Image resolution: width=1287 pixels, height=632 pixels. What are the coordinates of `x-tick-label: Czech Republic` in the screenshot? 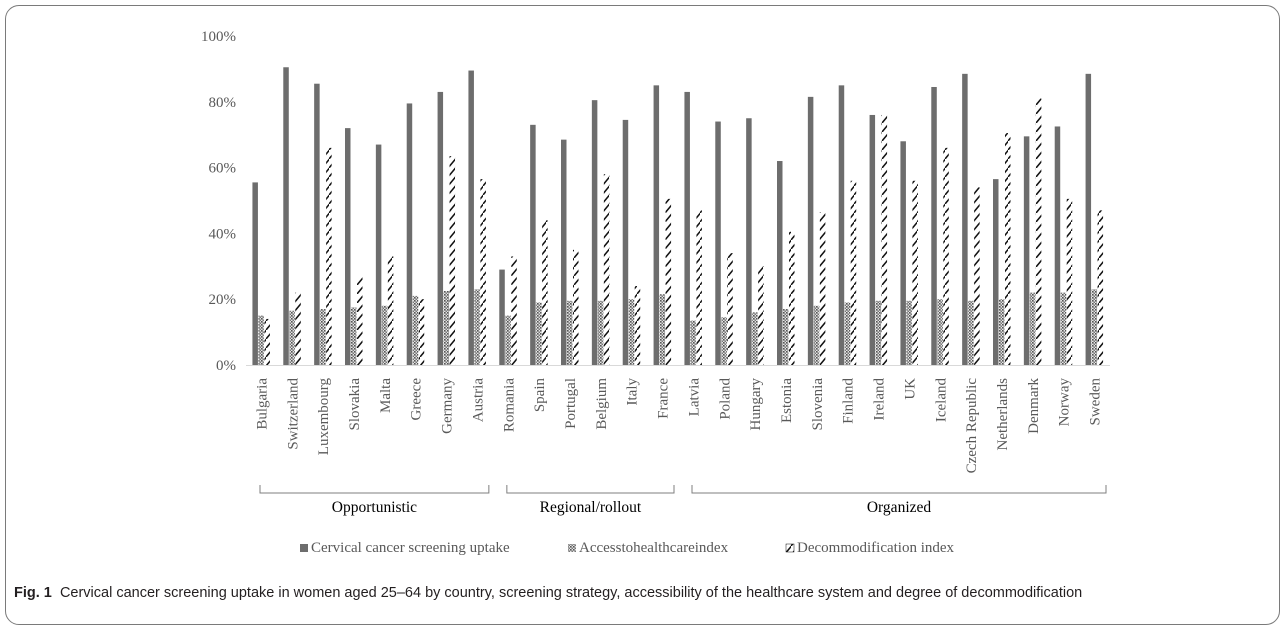 It's located at (972, 426).